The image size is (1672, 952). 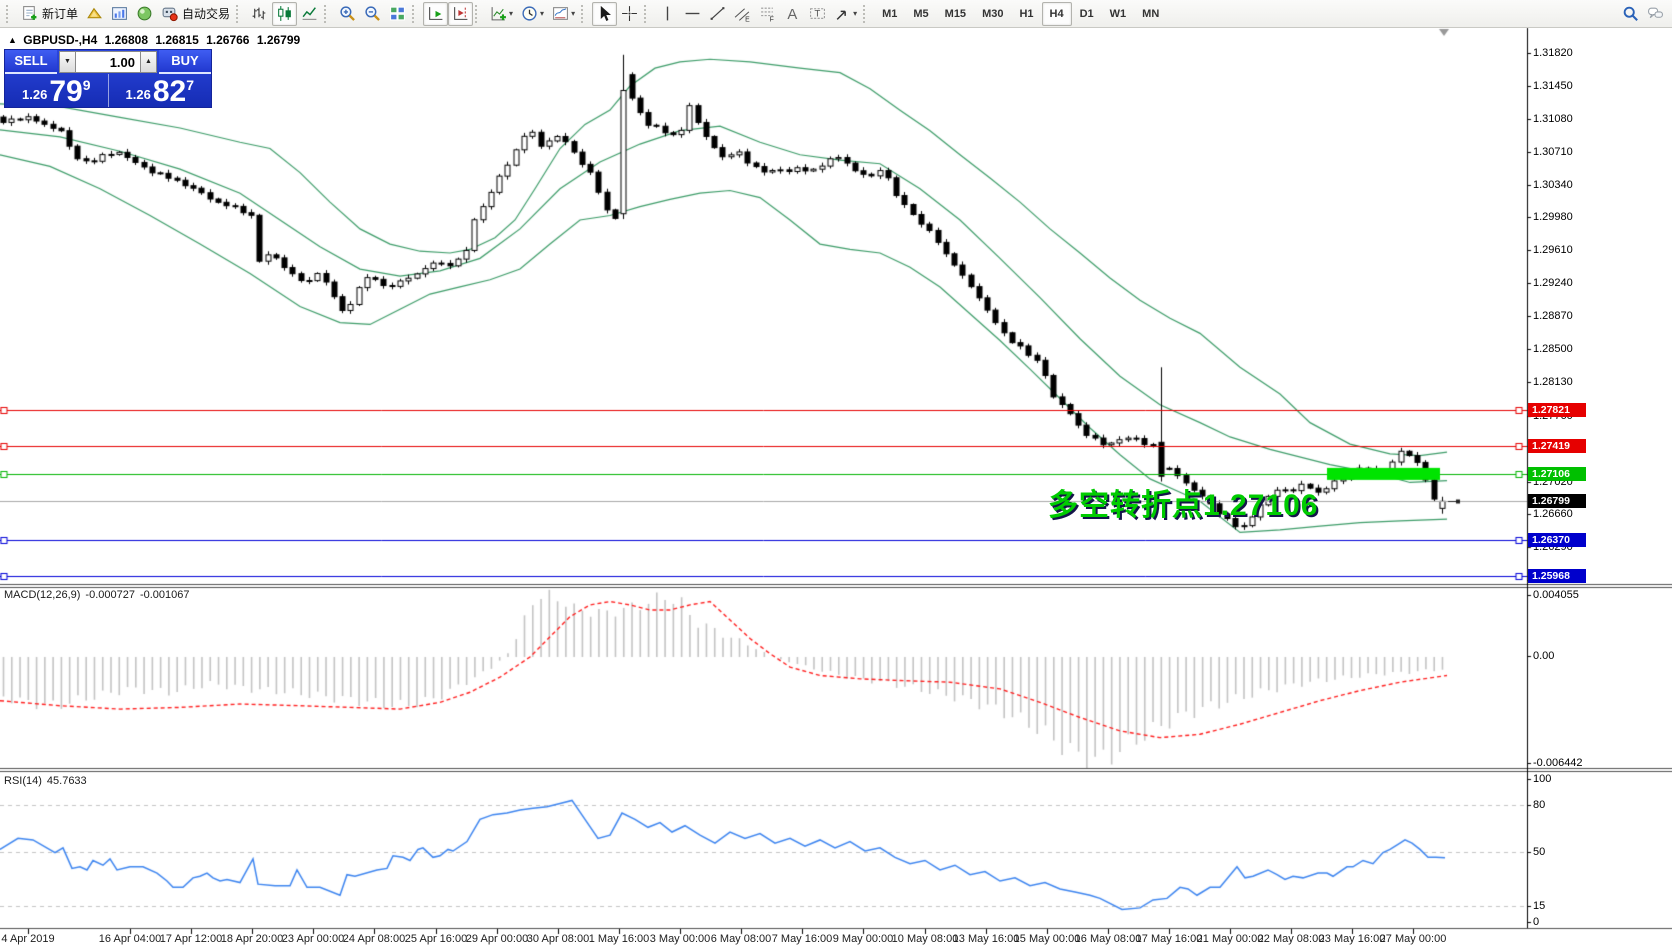 What do you see at coordinates (986, 939) in the screenshot?
I see `time-axis-label: 13 May 16:00` at bounding box center [986, 939].